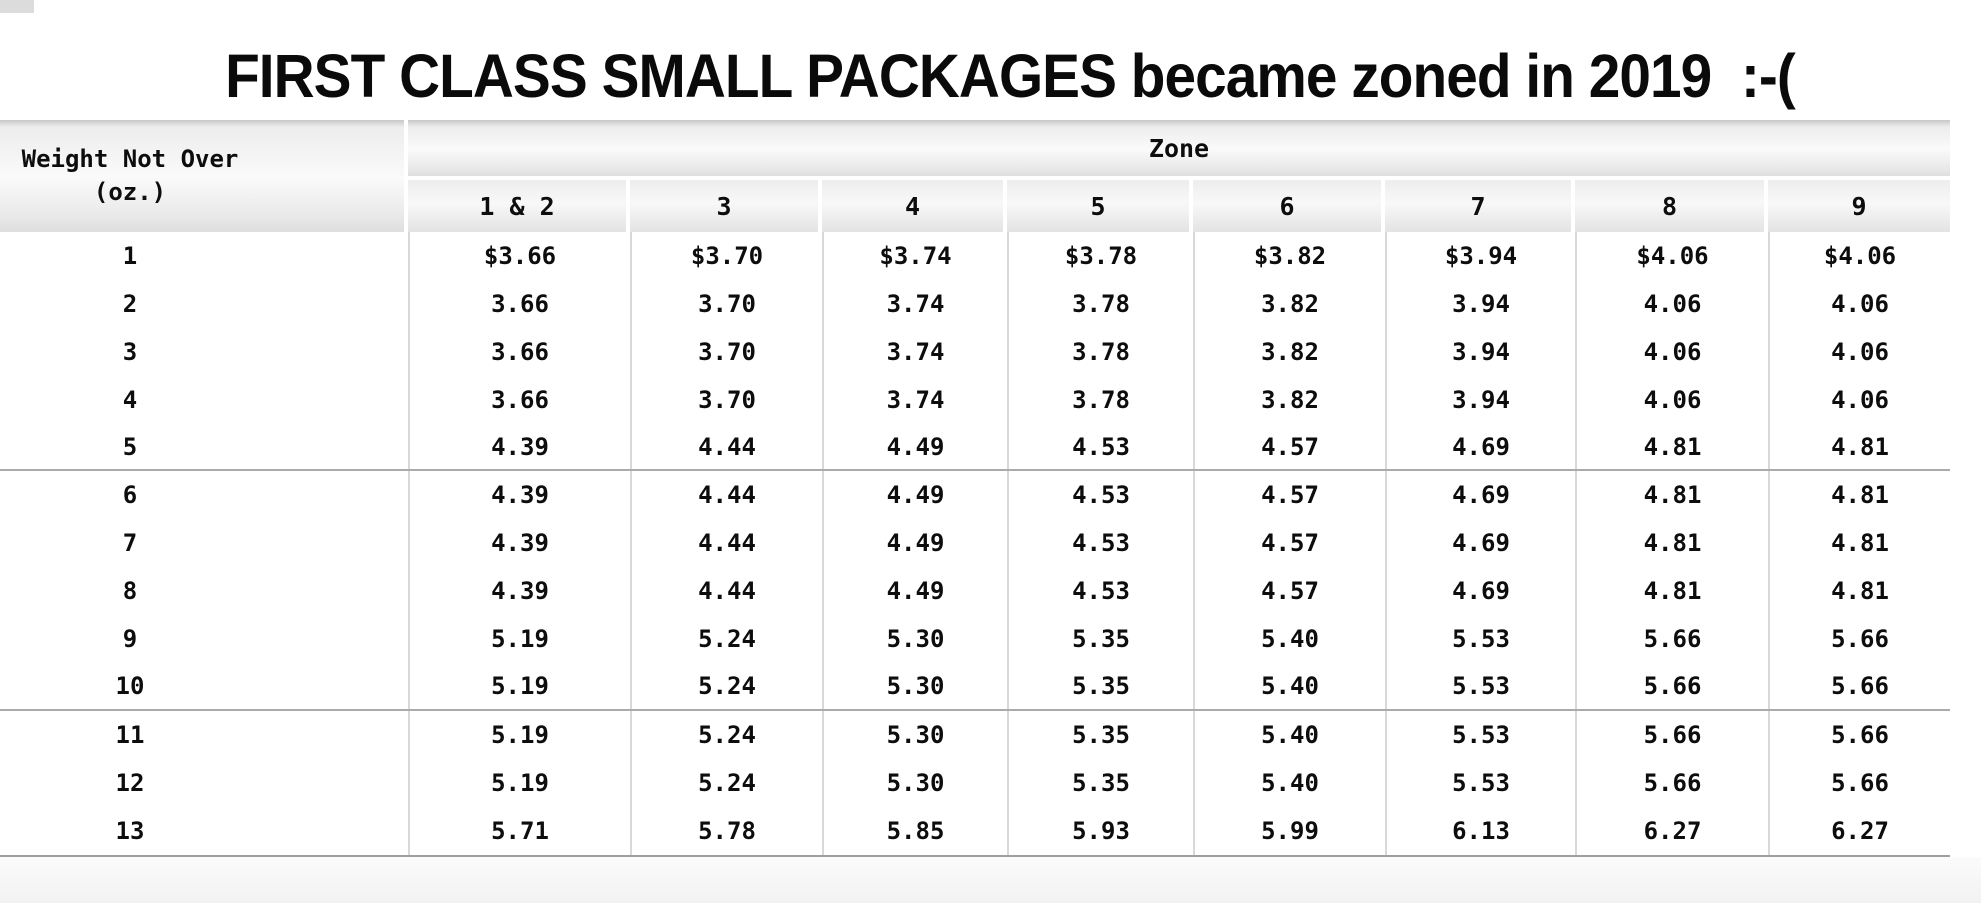 The image size is (1981, 903). I want to click on weight-value: 13, so click(130, 830).